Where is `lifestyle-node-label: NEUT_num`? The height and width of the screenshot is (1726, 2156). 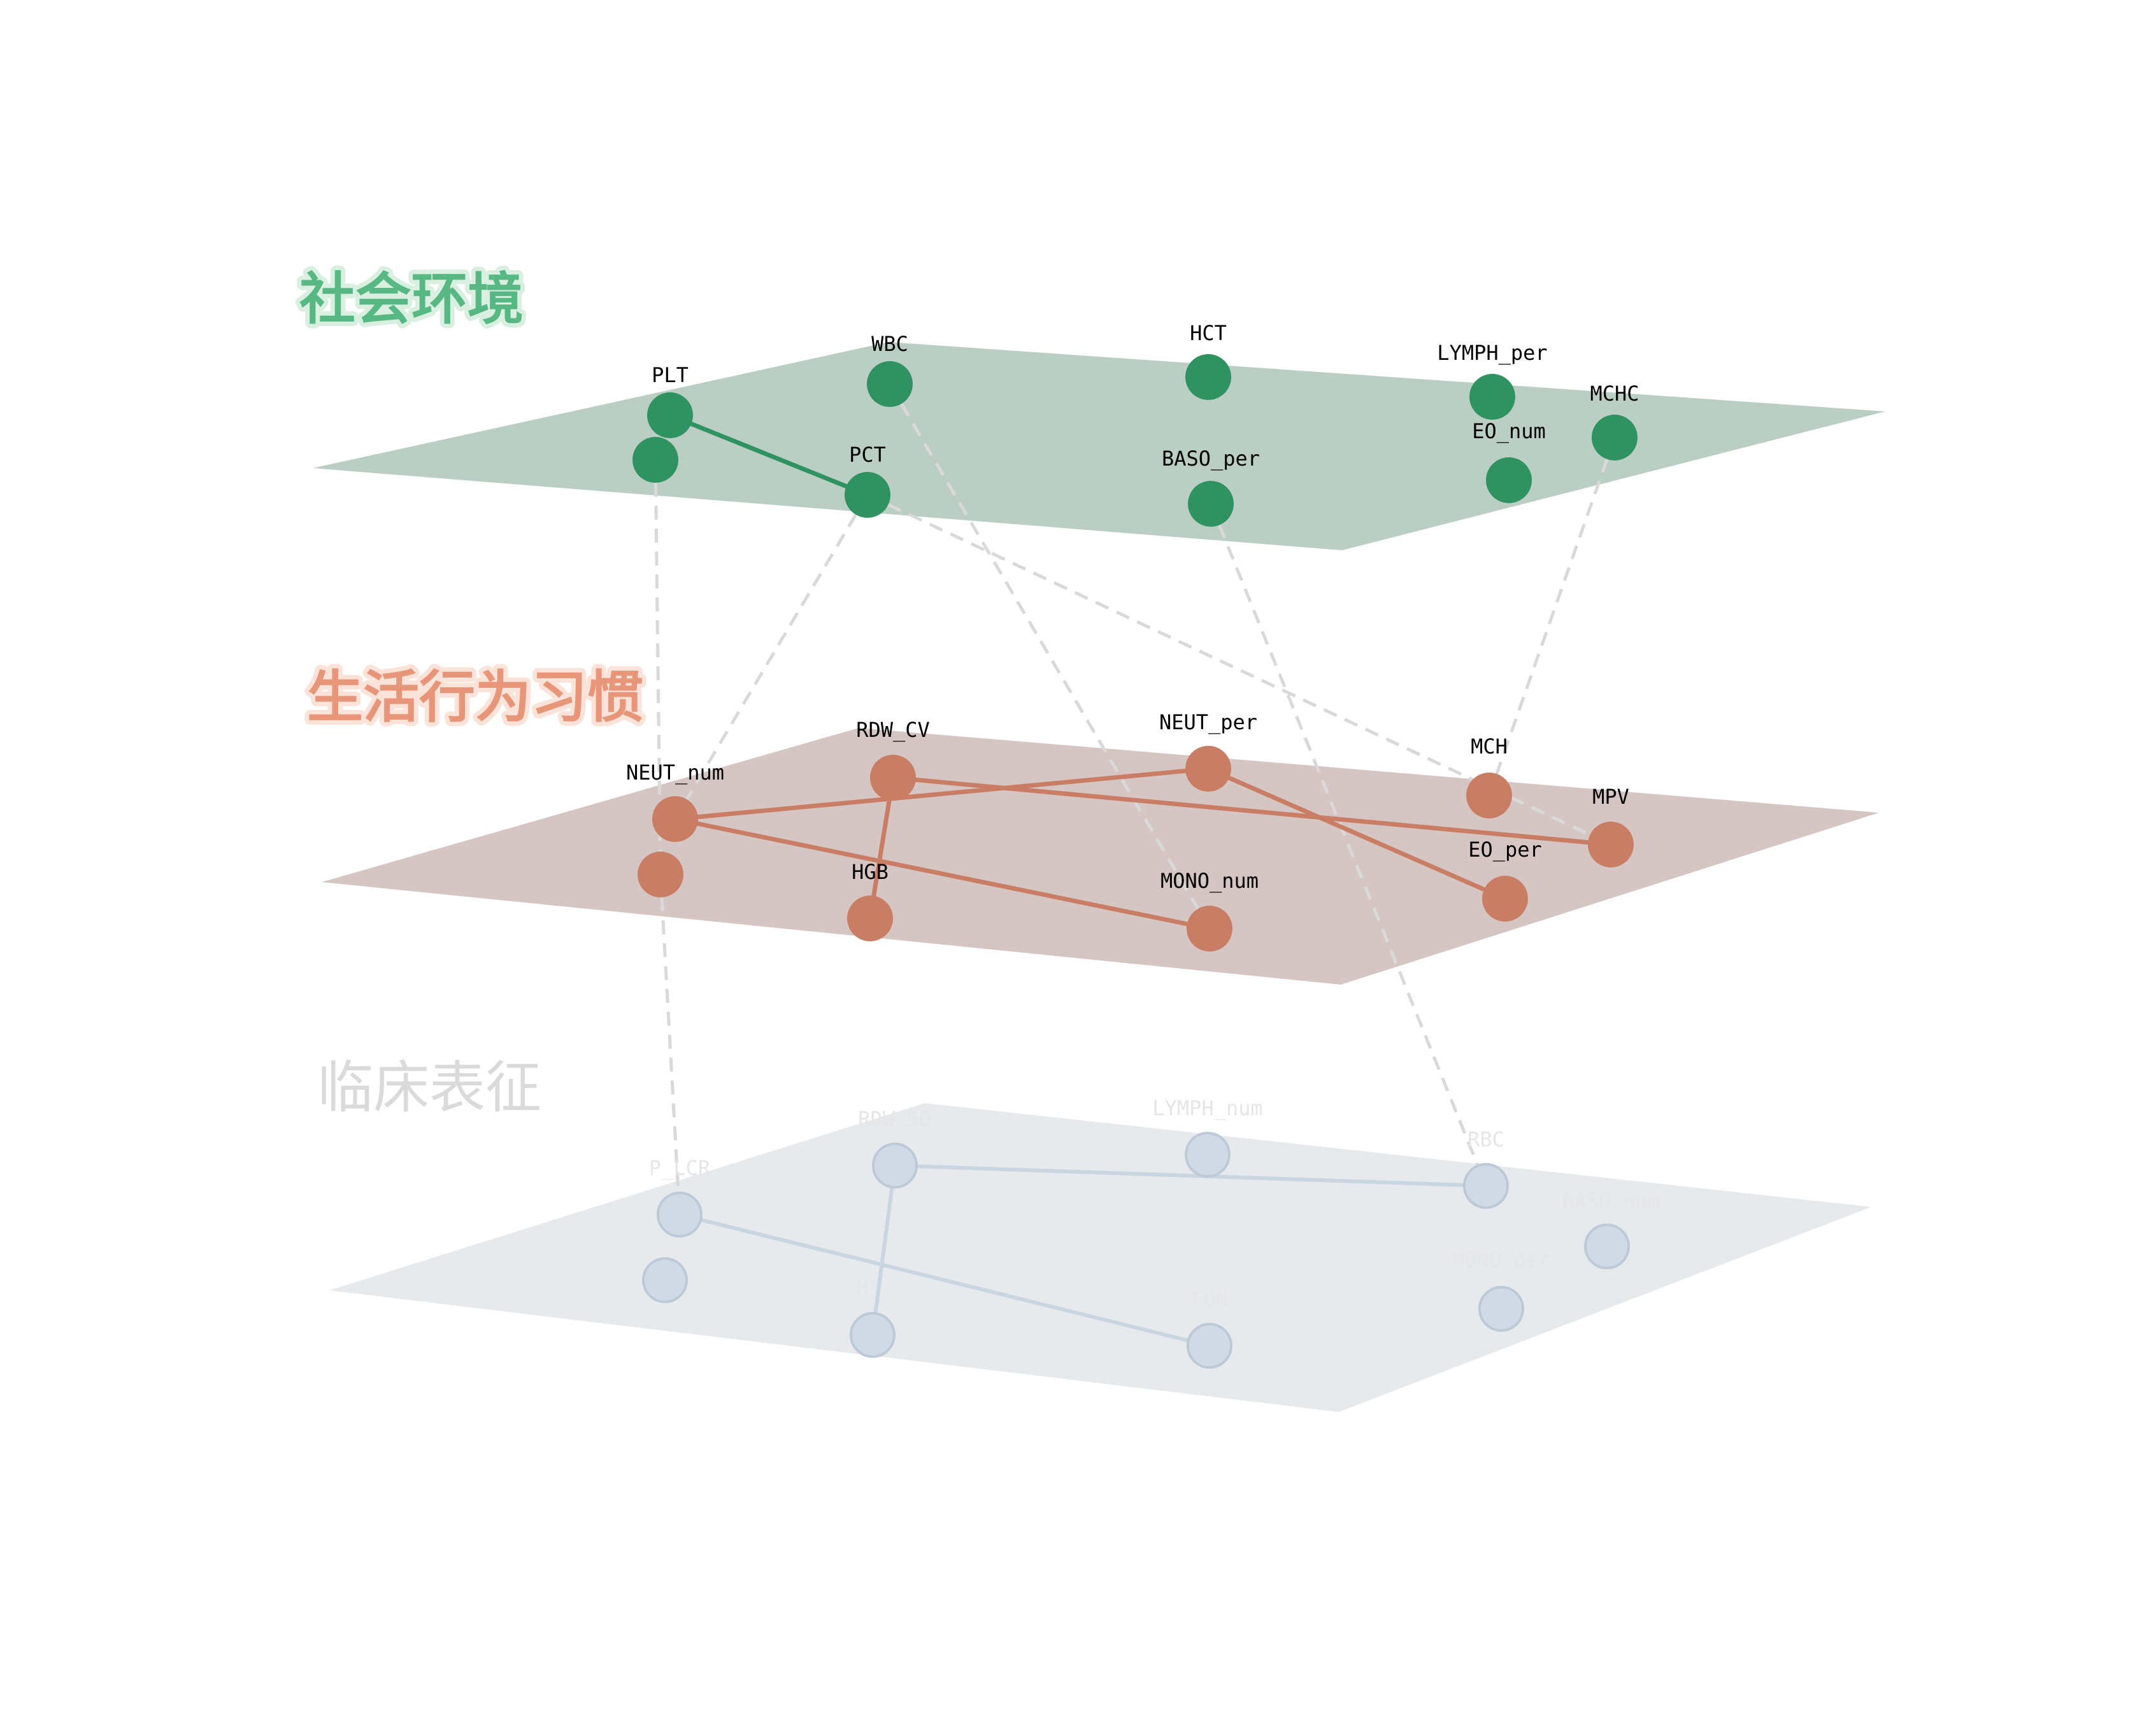
lifestyle-node-label: NEUT_num is located at coordinates (675, 772).